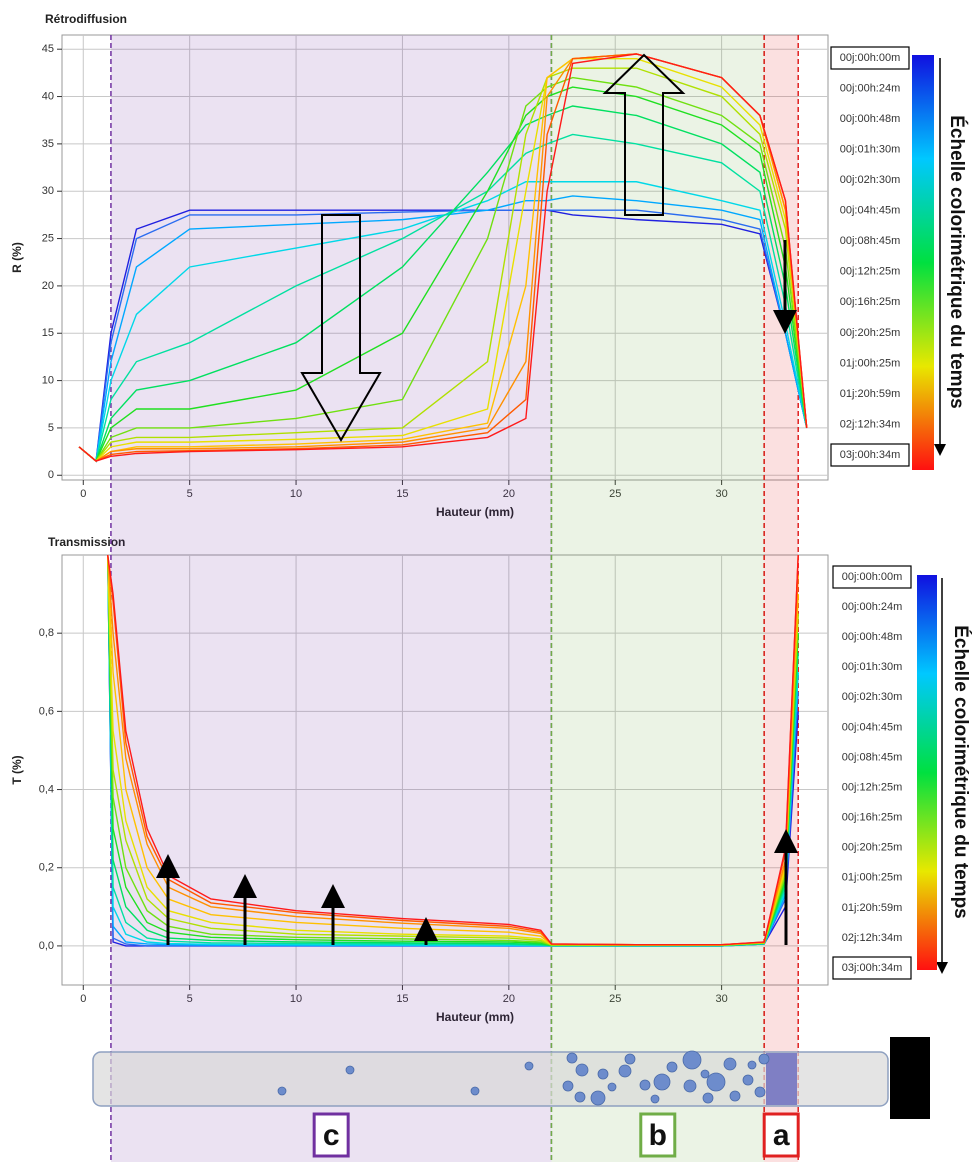  What do you see at coordinates (46, 868) in the screenshot?
I see `y-tick-label: 0,2` at bounding box center [46, 868].